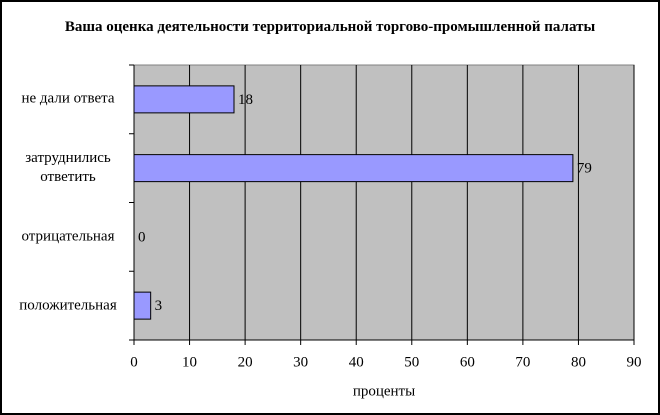 The width and height of the screenshot is (660, 415). What do you see at coordinates (356, 362) in the screenshot?
I see `x-tick-label: 40` at bounding box center [356, 362].